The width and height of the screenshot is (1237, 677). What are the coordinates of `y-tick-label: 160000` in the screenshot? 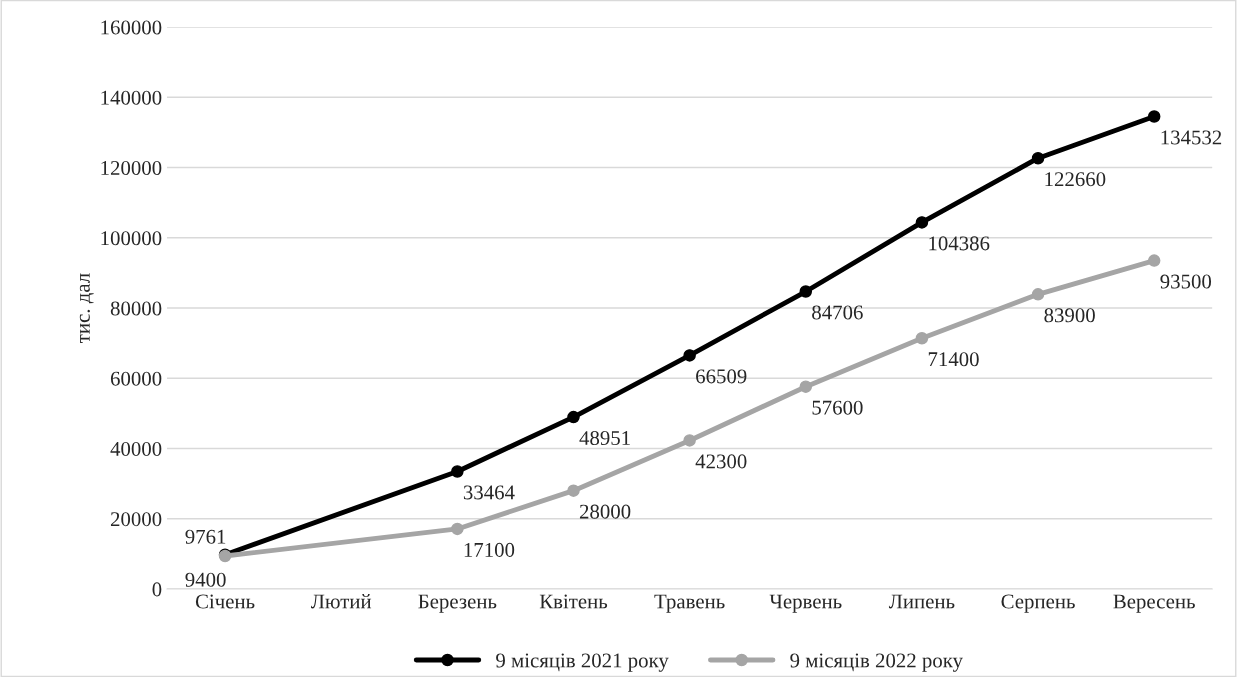 It's located at (131, 27).